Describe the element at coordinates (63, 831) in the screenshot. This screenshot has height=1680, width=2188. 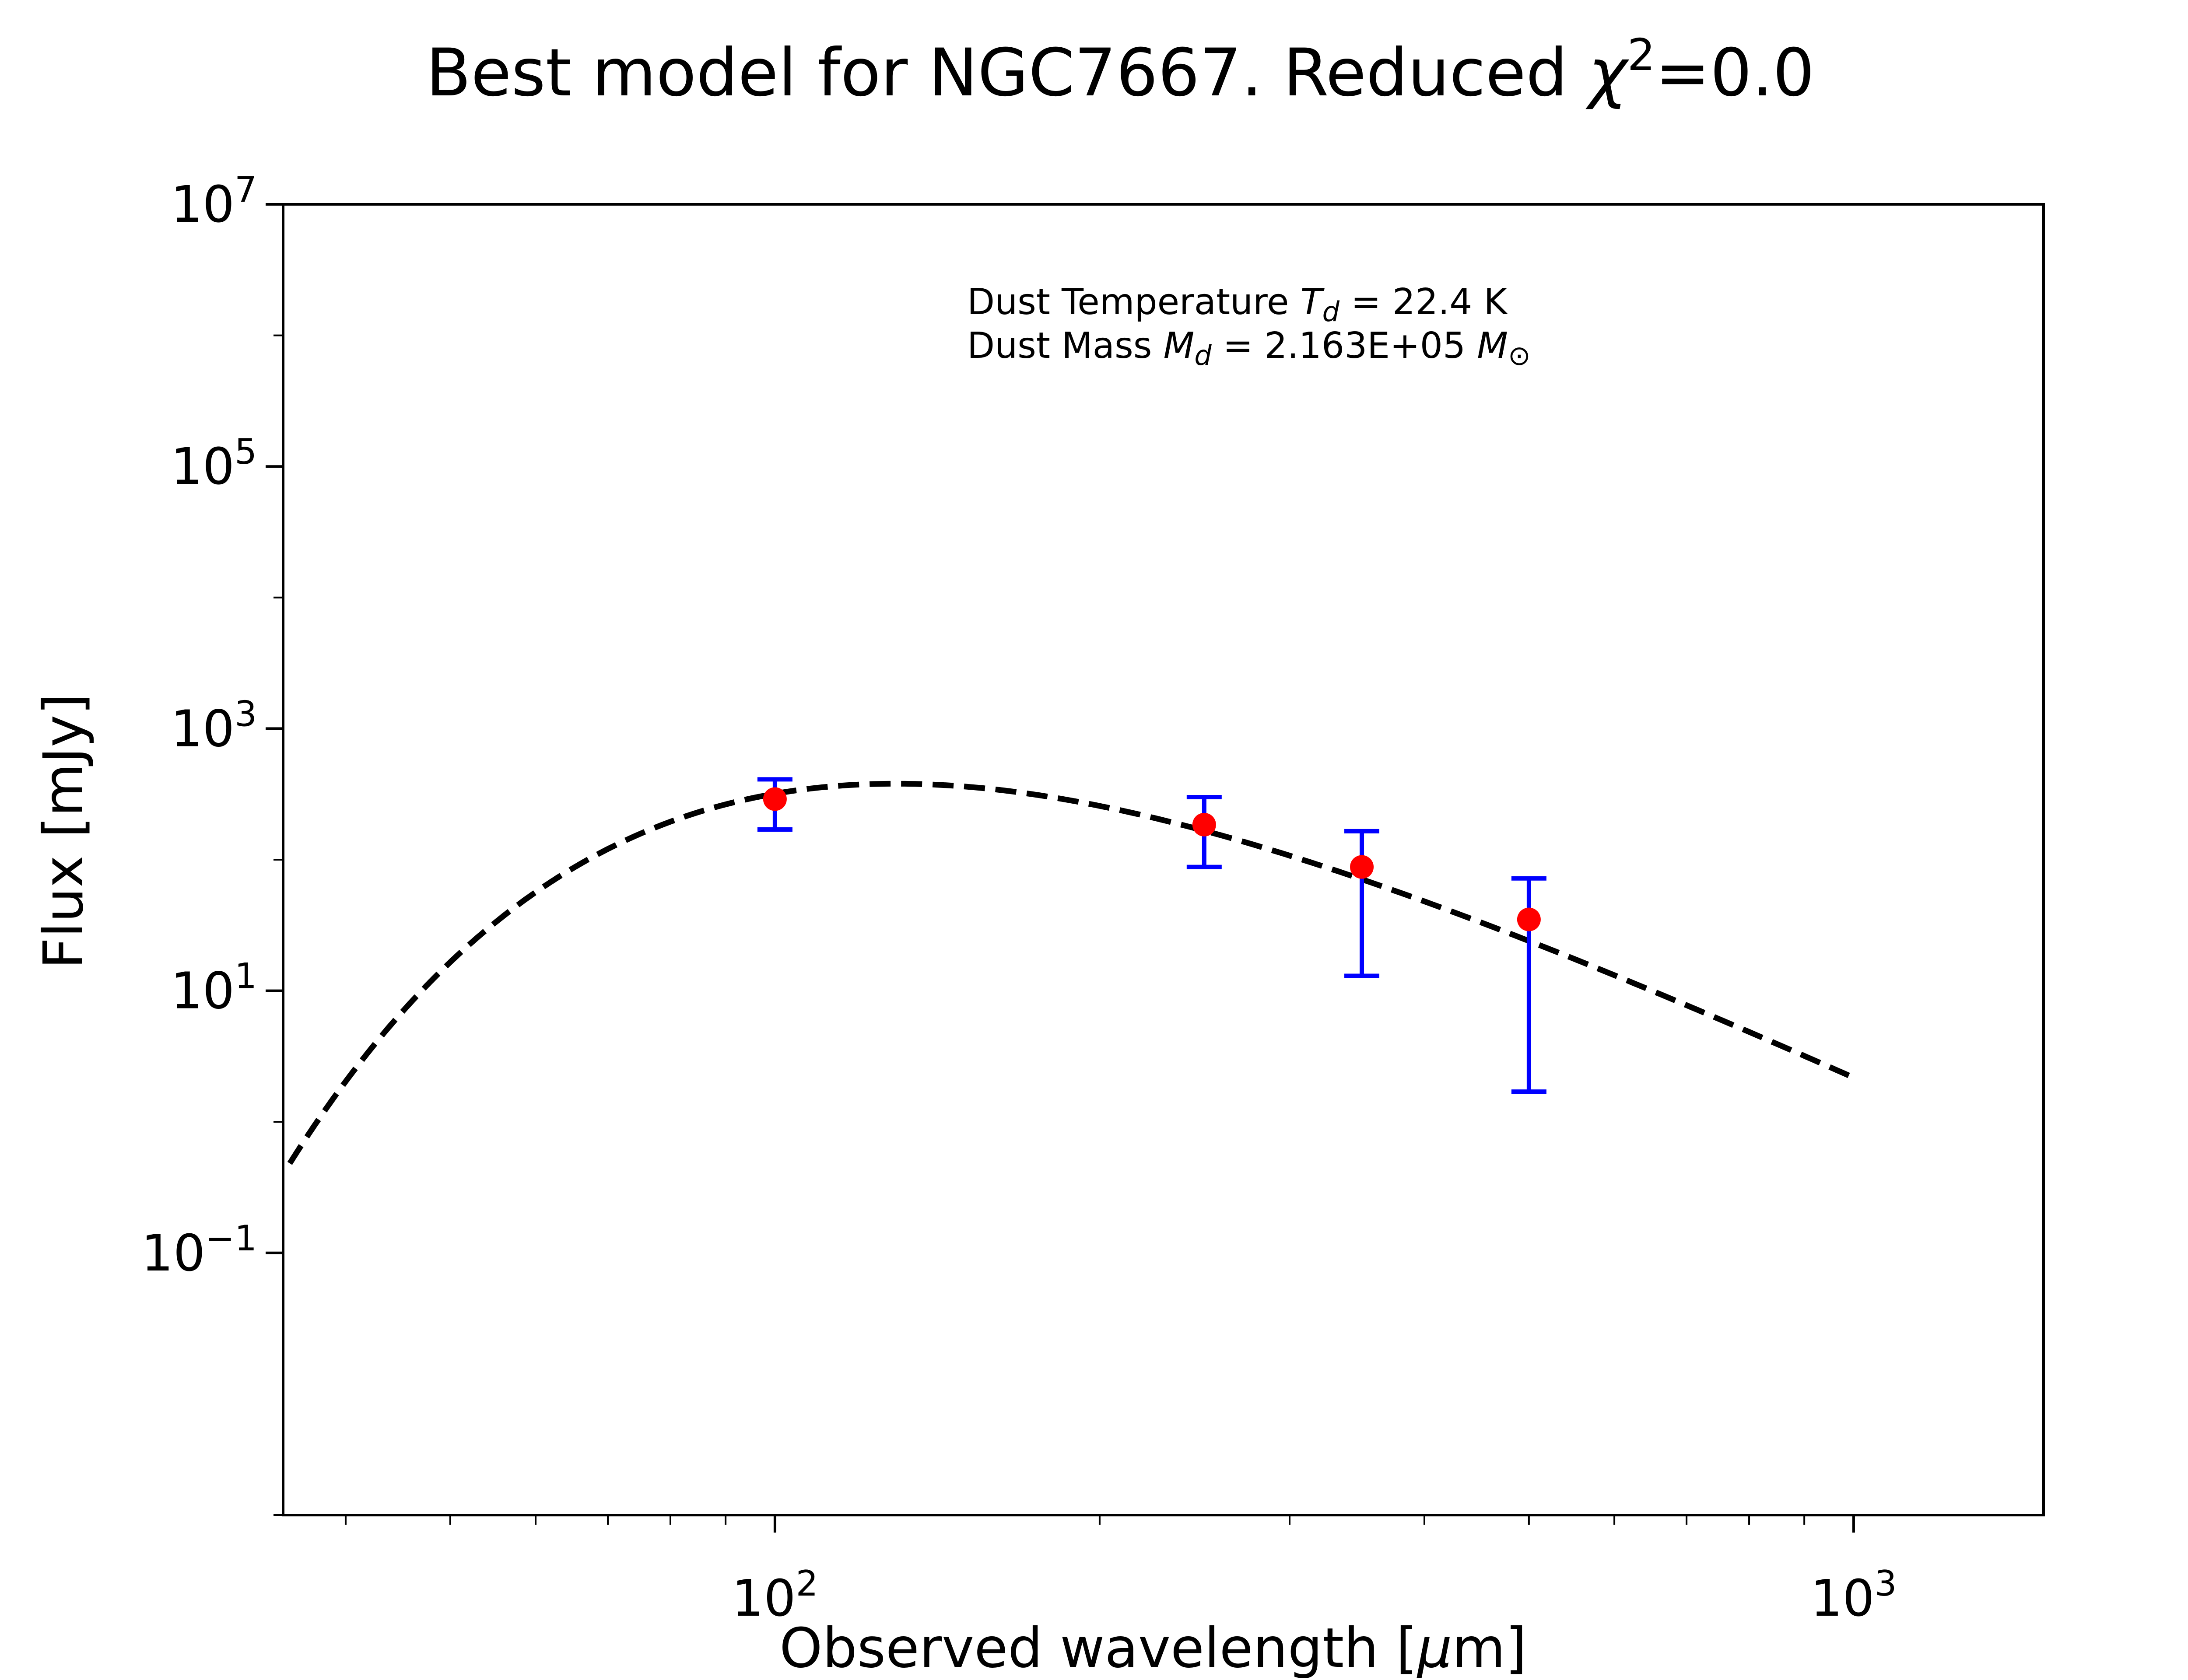
I see `y-axis-label: Flux [mJy]` at that location.